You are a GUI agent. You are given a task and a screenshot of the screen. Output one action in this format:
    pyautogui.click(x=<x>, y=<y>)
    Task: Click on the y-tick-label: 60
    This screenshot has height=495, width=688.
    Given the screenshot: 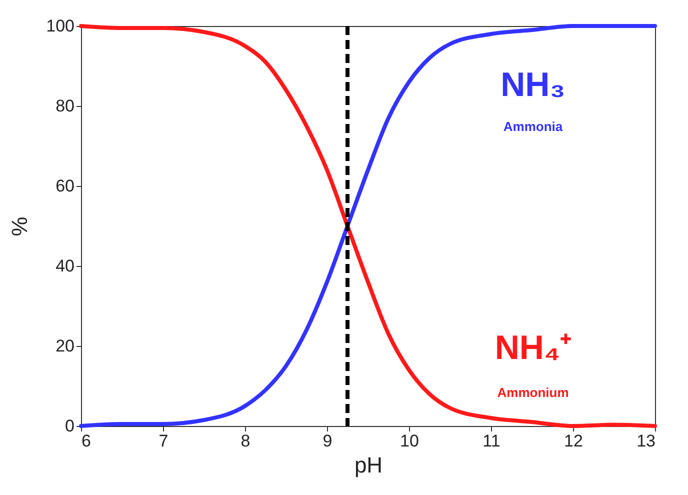 What is the action you would take?
    pyautogui.click(x=65, y=186)
    